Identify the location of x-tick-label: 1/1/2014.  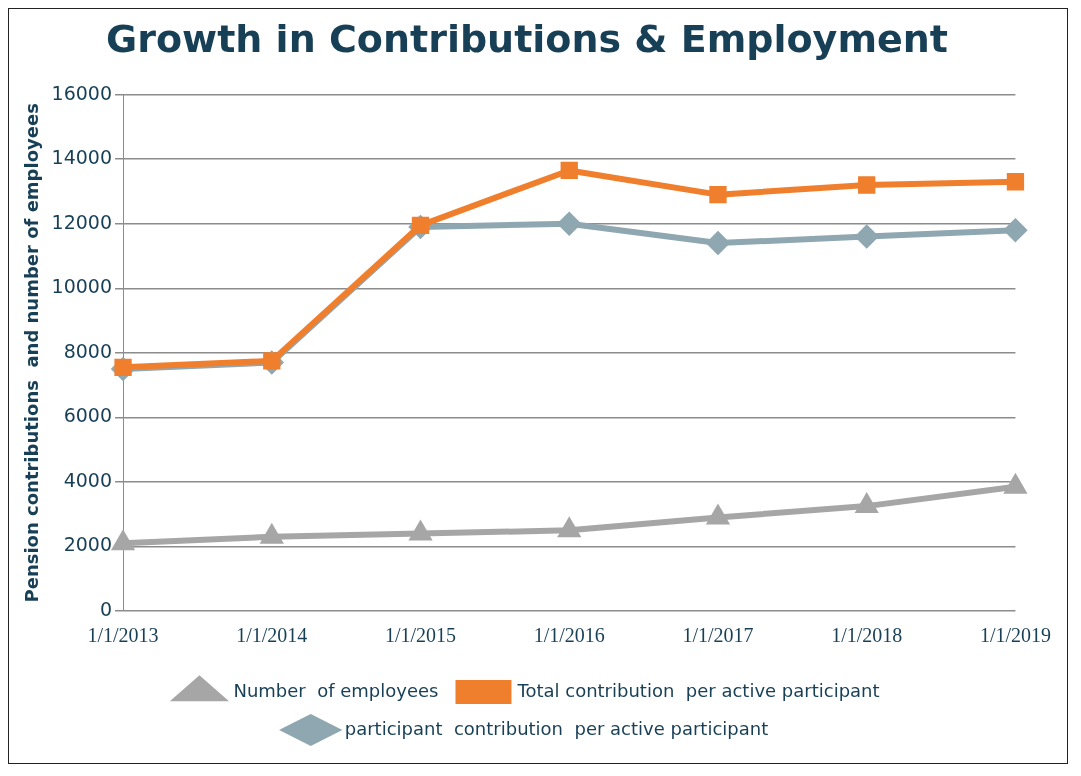
(272, 635).